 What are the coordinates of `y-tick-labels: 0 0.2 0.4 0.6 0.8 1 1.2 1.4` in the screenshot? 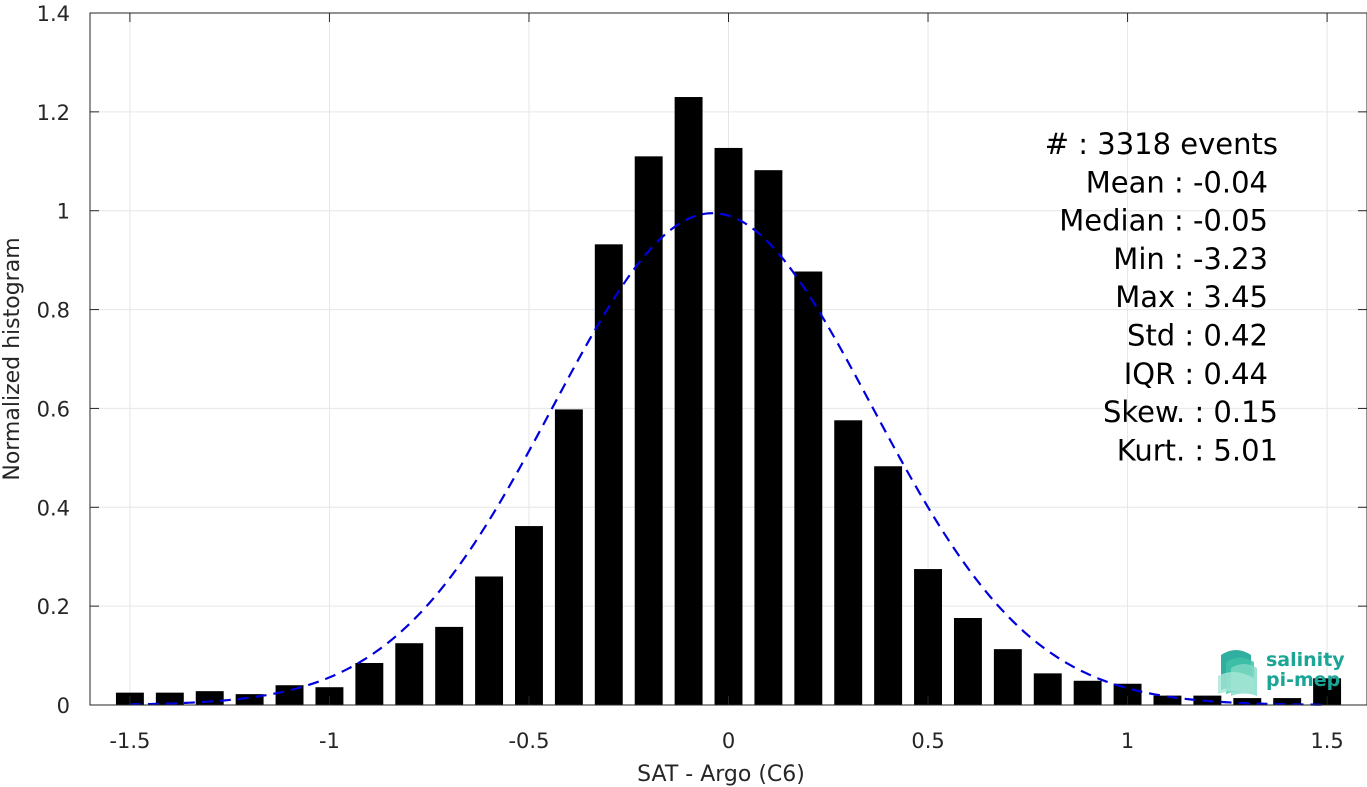 It's located at (53, 360).